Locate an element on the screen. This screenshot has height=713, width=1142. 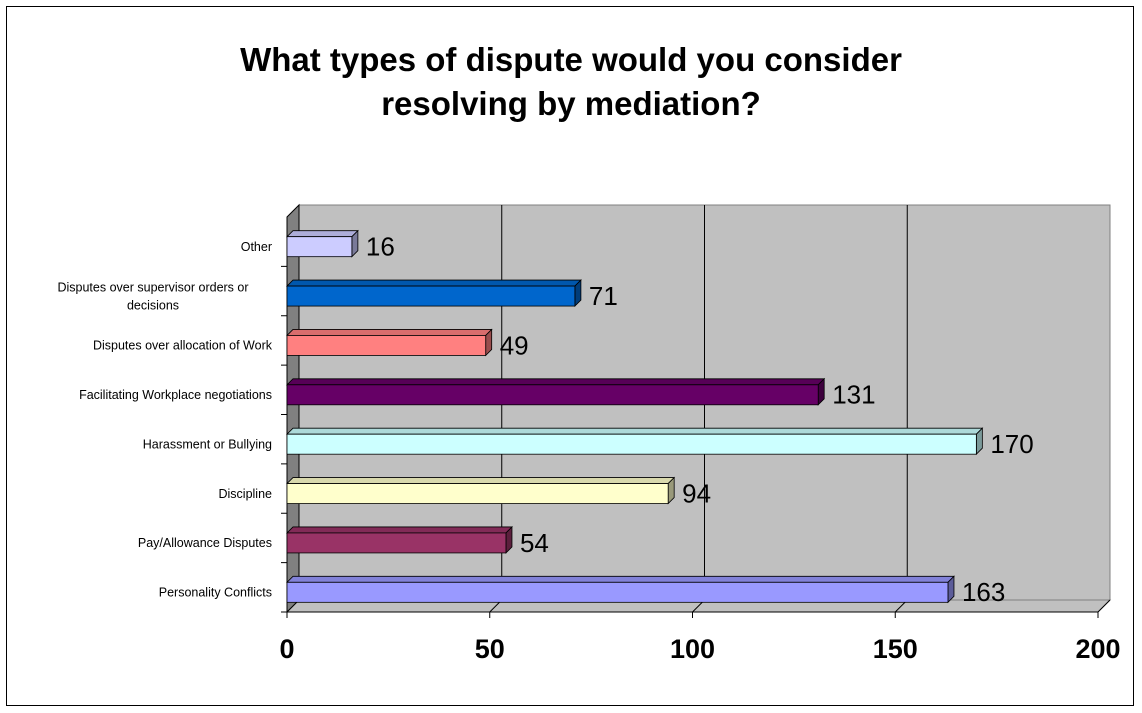
y-category-label: Facilitating Workplace negotiations is located at coordinates (175, 395).